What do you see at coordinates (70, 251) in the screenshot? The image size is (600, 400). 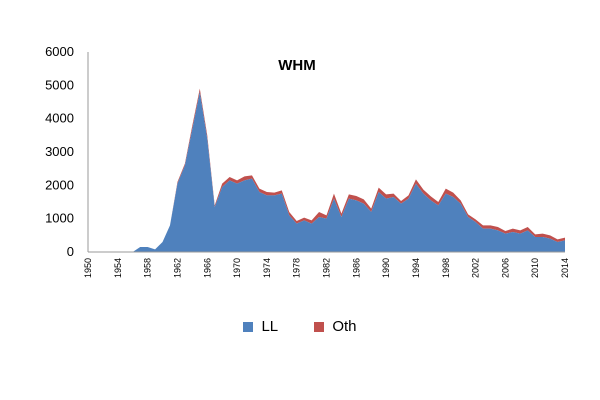 I see `y-tick-label: 0` at bounding box center [70, 251].